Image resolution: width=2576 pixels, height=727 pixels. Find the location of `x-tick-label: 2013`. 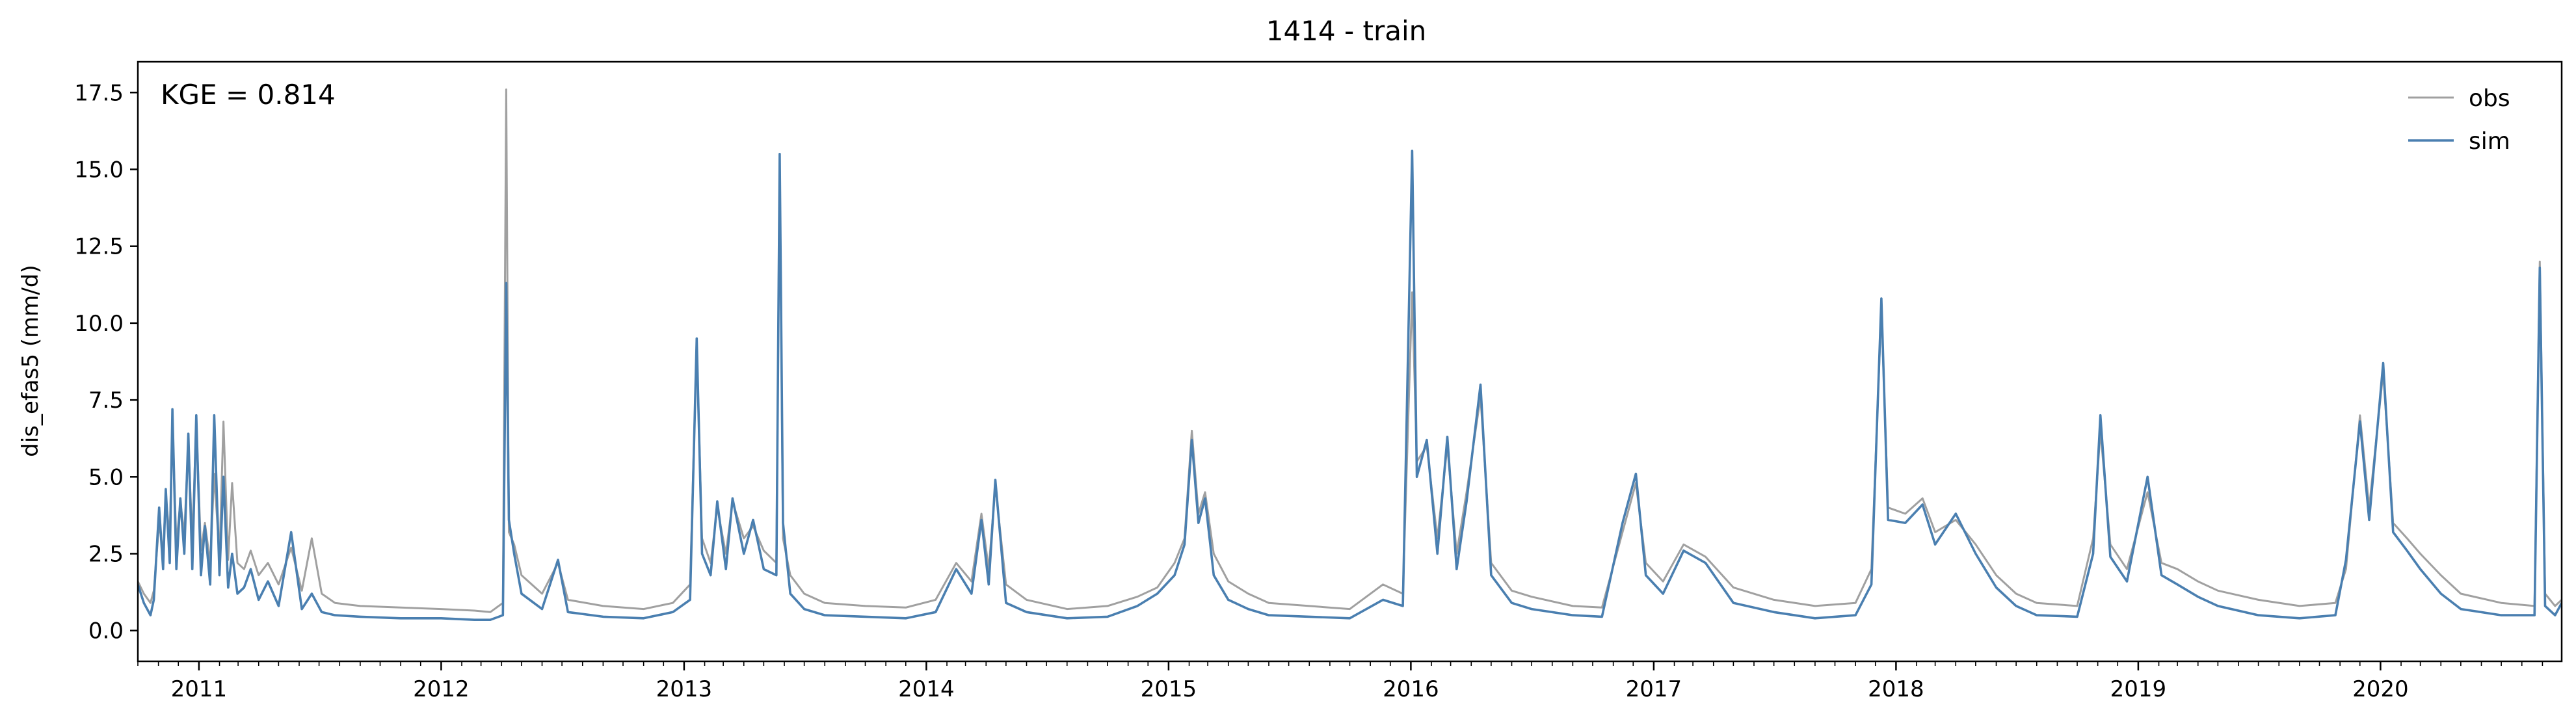

x-tick-label: 2013 is located at coordinates (685, 689).